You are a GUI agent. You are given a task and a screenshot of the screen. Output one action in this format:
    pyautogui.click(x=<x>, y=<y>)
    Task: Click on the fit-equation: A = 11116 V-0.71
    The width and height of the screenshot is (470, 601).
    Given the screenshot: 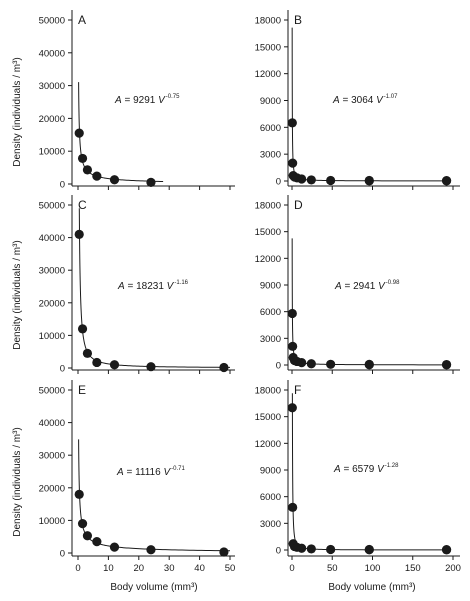 What is the action you would take?
    pyautogui.click(x=150, y=472)
    